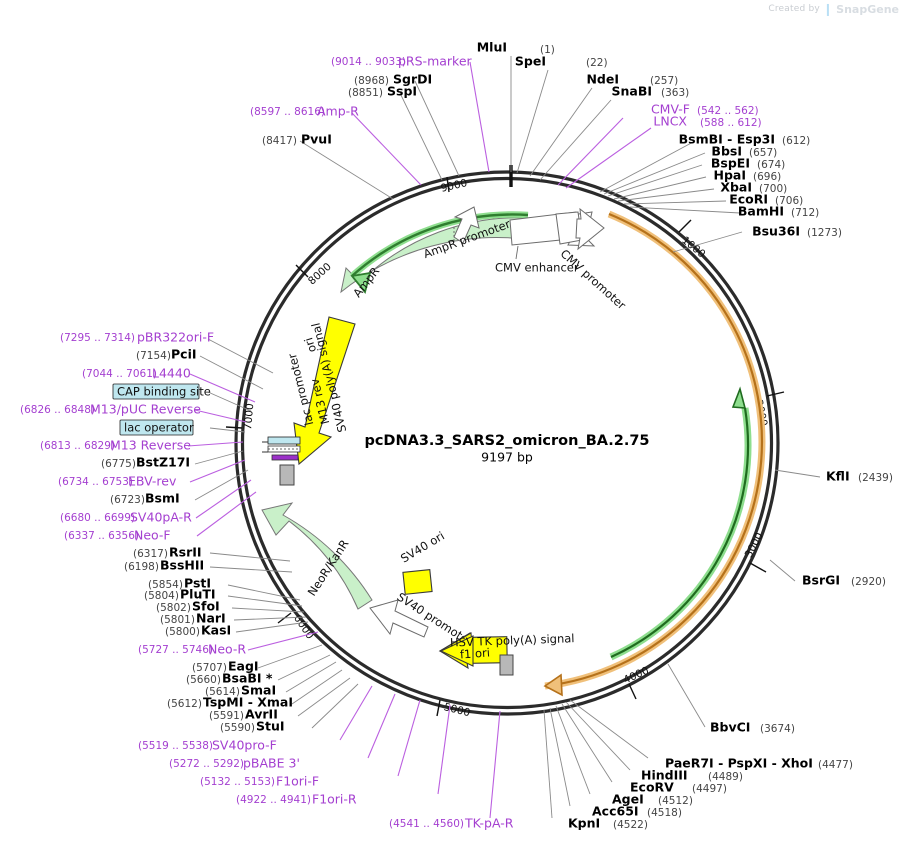  I want to click on primer-pos: (5132 .. 5153), so click(237, 782).